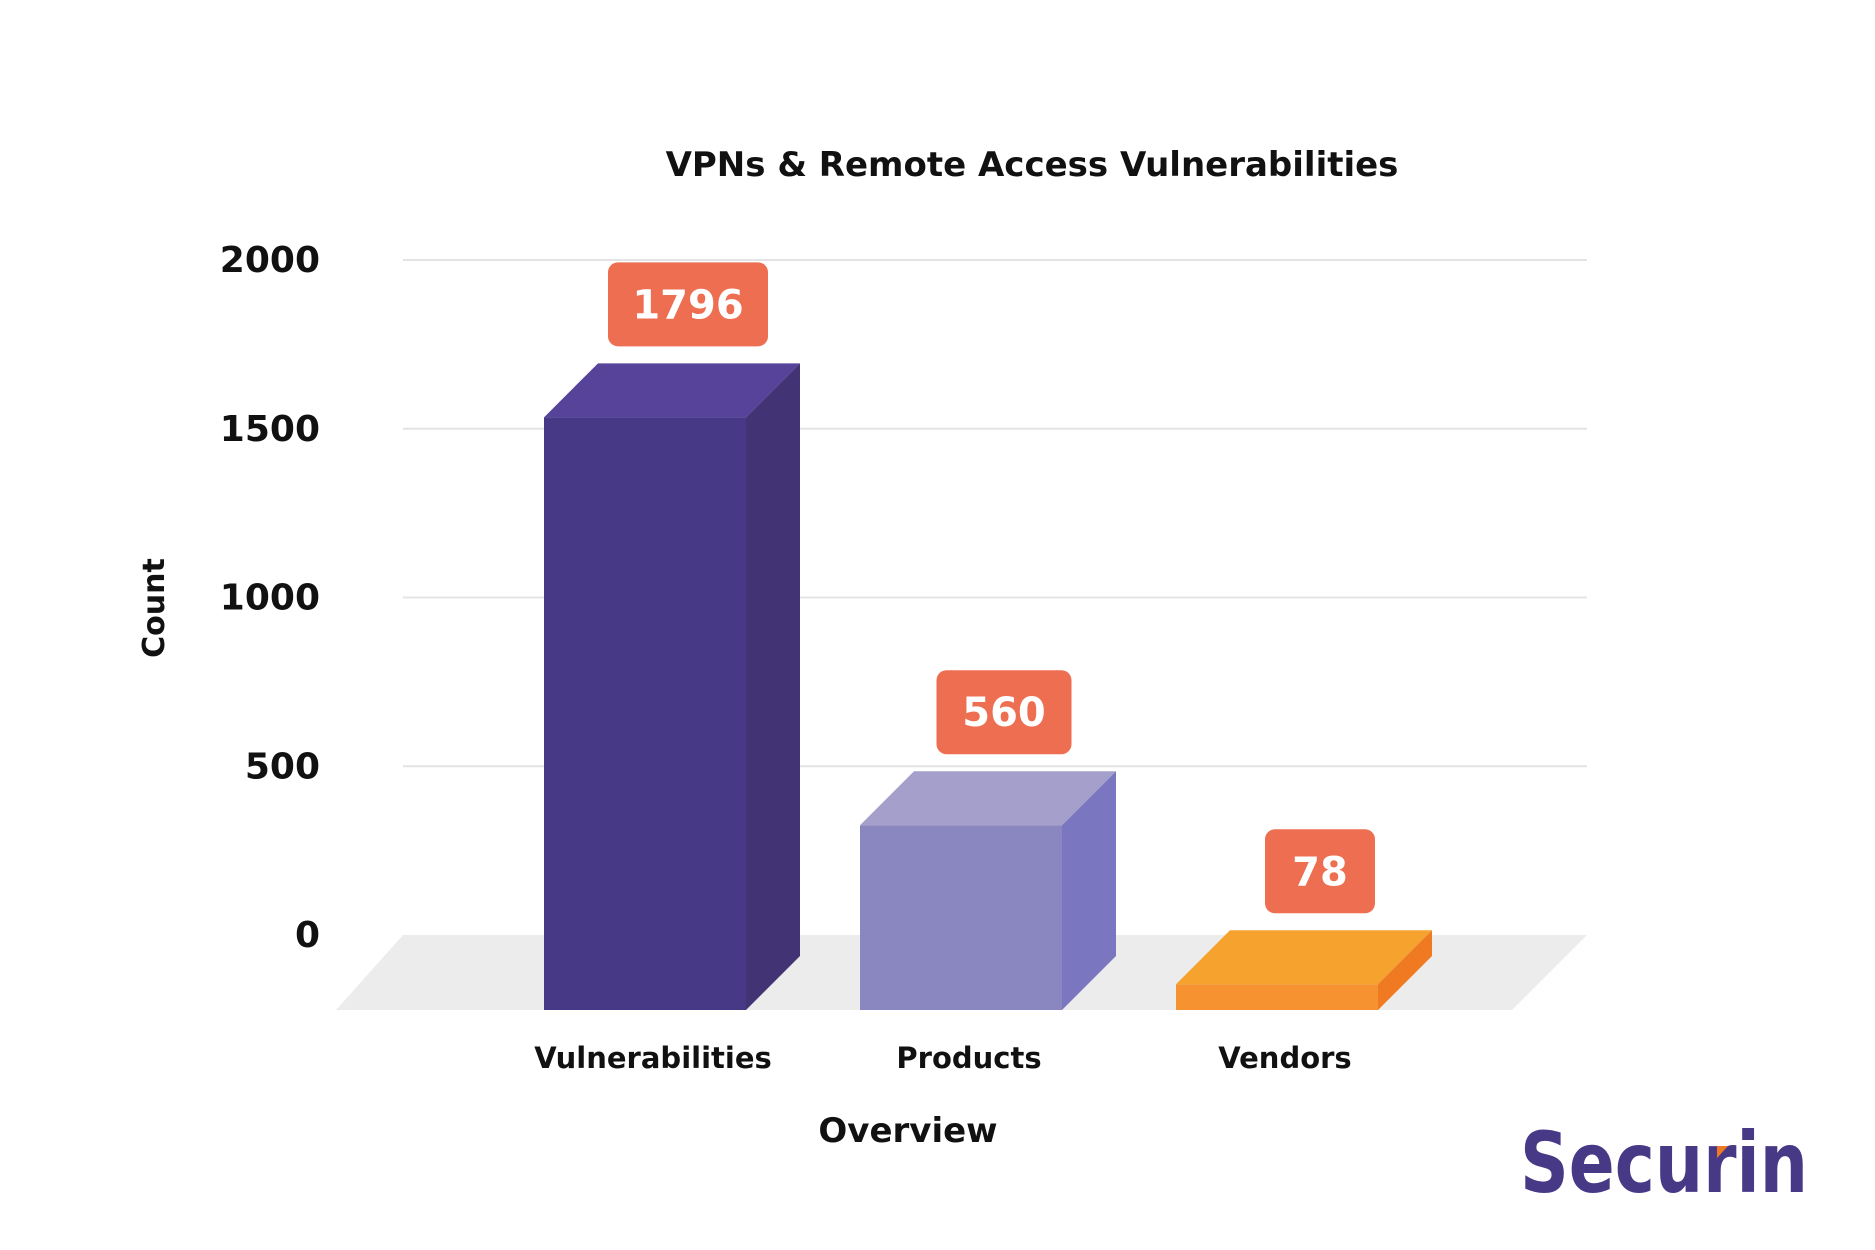 The image size is (1875, 1250). I want to click on x-tick-label: Products, so click(968, 1058).